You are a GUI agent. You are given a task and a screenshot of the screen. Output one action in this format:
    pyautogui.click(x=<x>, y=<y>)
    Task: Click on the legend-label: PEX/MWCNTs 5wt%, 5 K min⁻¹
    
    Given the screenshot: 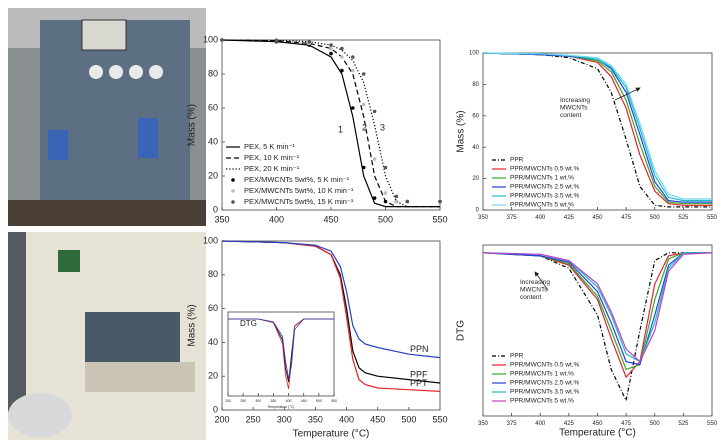 What is the action you would take?
    pyautogui.click(x=297, y=179)
    